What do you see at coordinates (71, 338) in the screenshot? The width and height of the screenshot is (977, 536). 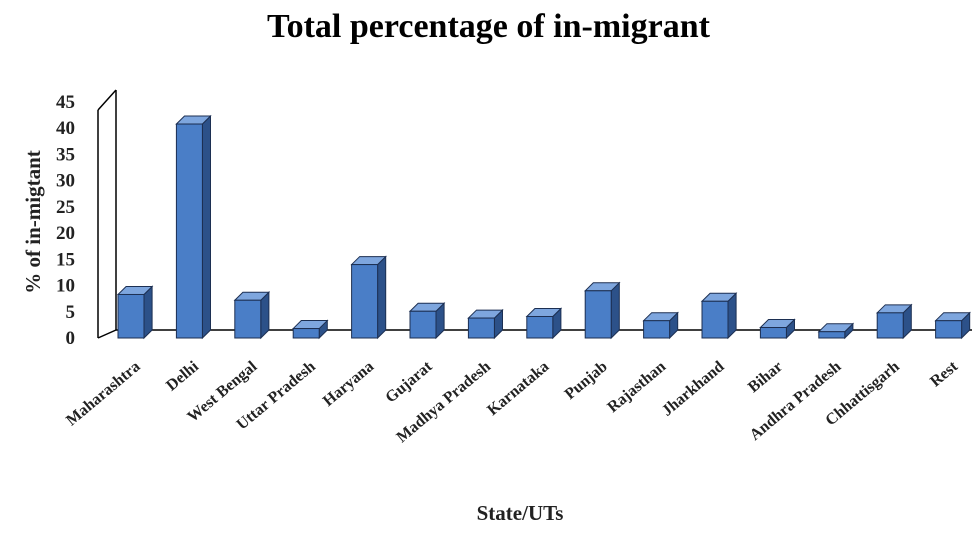 I see `y-tick-label: 0` at bounding box center [71, 338].